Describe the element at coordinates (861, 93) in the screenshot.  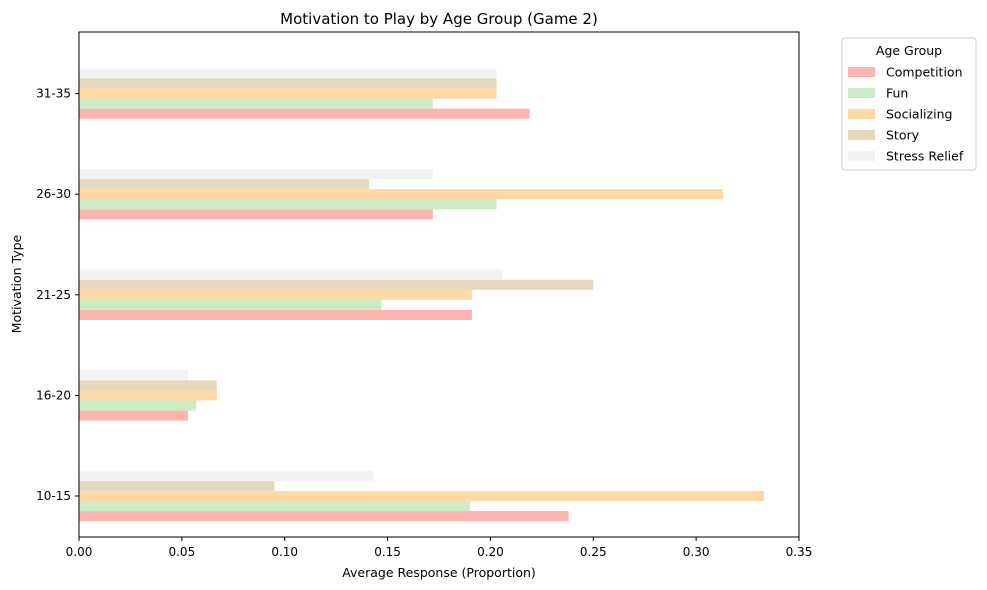
I see `legend-swatch-fun` at that location.